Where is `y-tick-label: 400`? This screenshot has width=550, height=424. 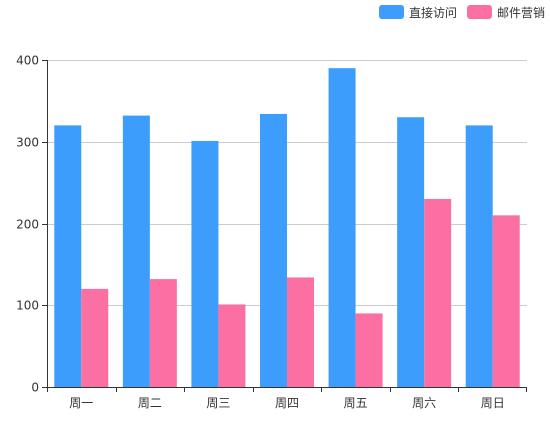
y-tick-label: 400 is located at coordinates (27, 61).